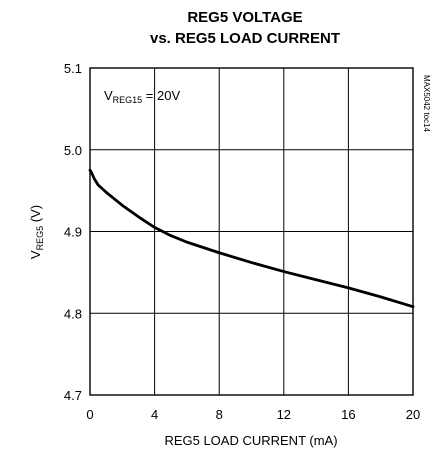 The image size is (435, 456). I want to click on annotation-prefix: V, so click(108, 95).